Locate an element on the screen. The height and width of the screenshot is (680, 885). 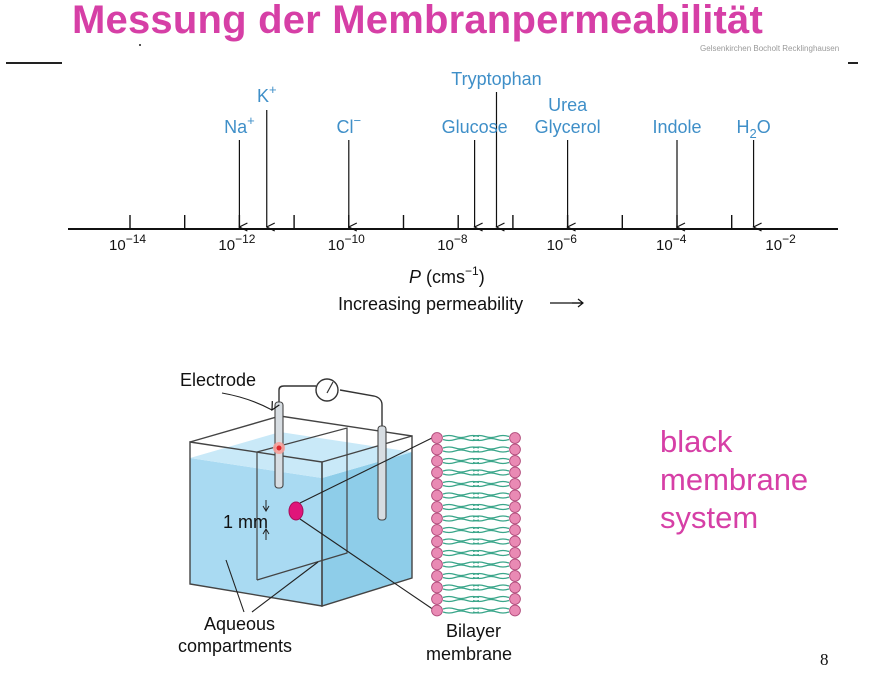
compartments-leader-left is located at coordinates (235, 586).